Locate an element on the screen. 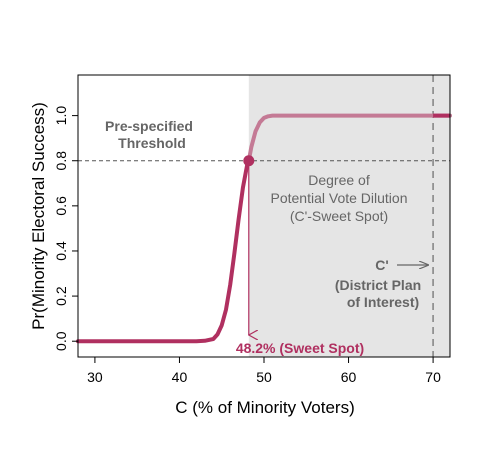 This screenshot has height=456, width=490. district-annotation-line2: (District Plan is located at coordinates (378, 285).